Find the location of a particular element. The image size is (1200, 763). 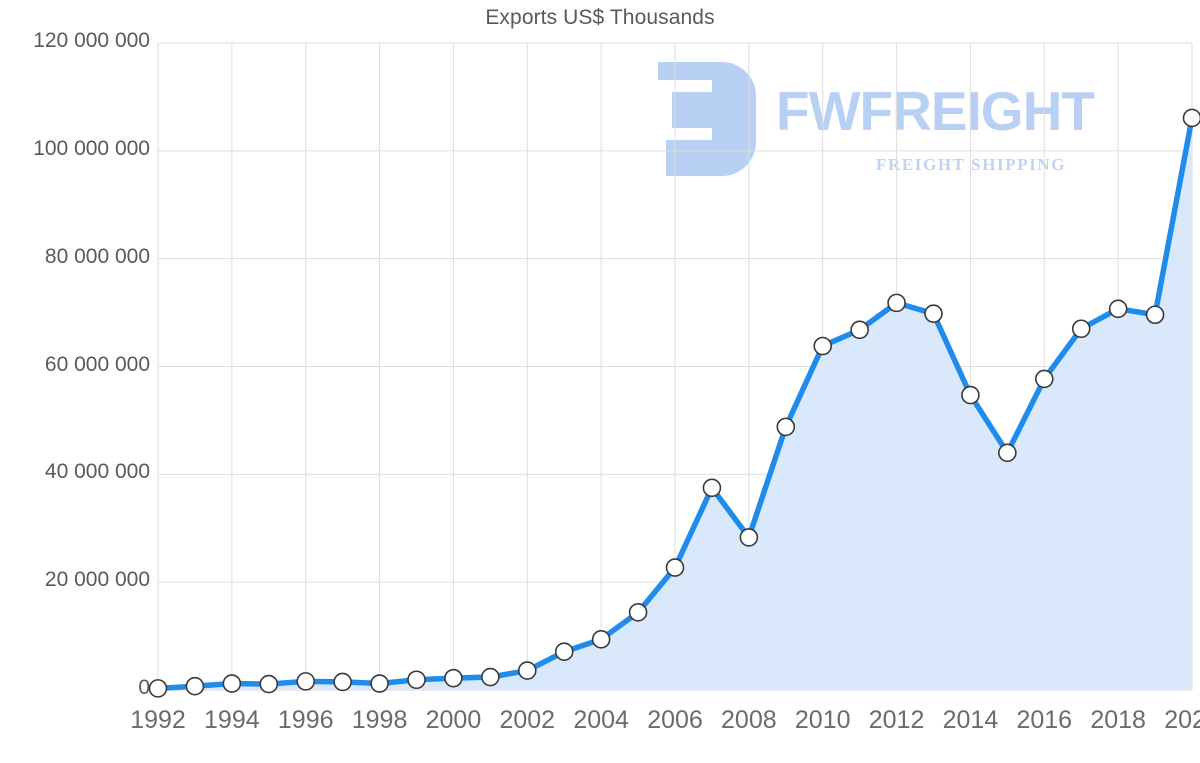

x-axis-tick-label: 2004 is located at coordinates (601, 720).